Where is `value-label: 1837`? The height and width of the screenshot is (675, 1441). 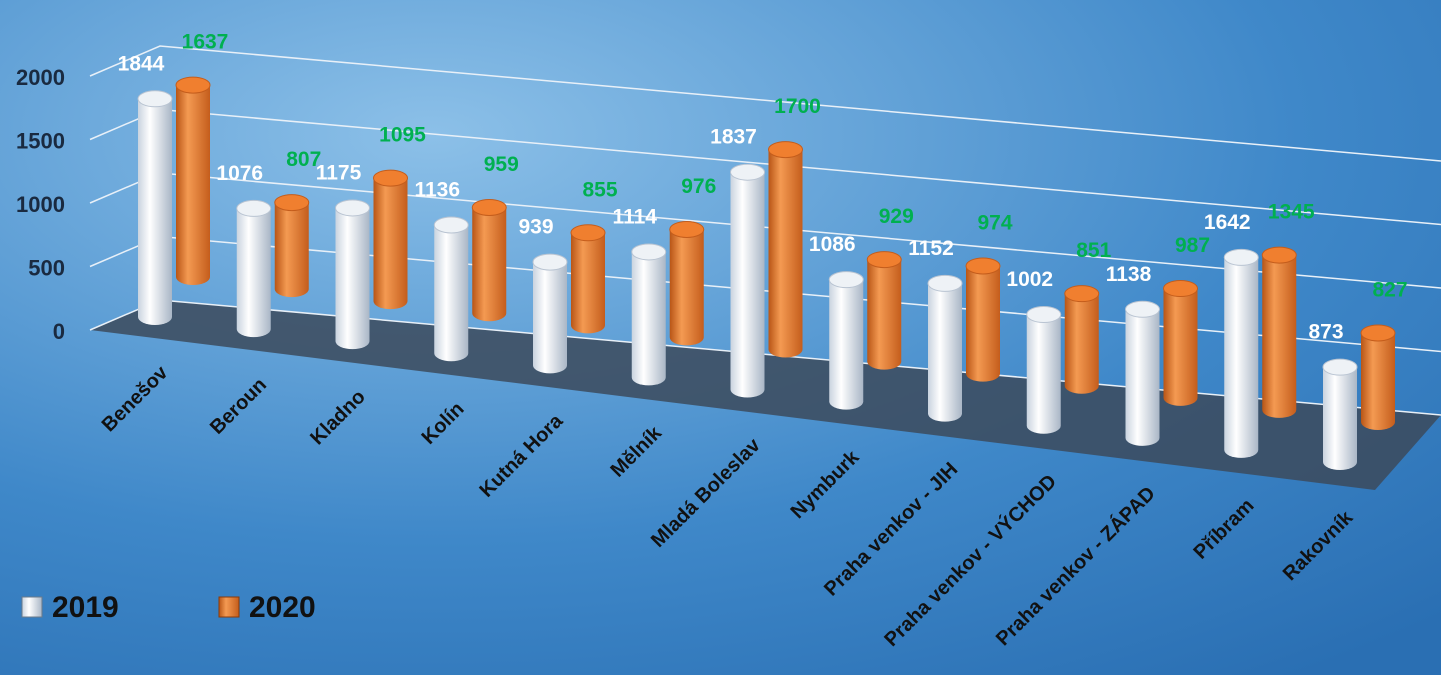
value-label: 1837 is located at coordinates (733, 137).